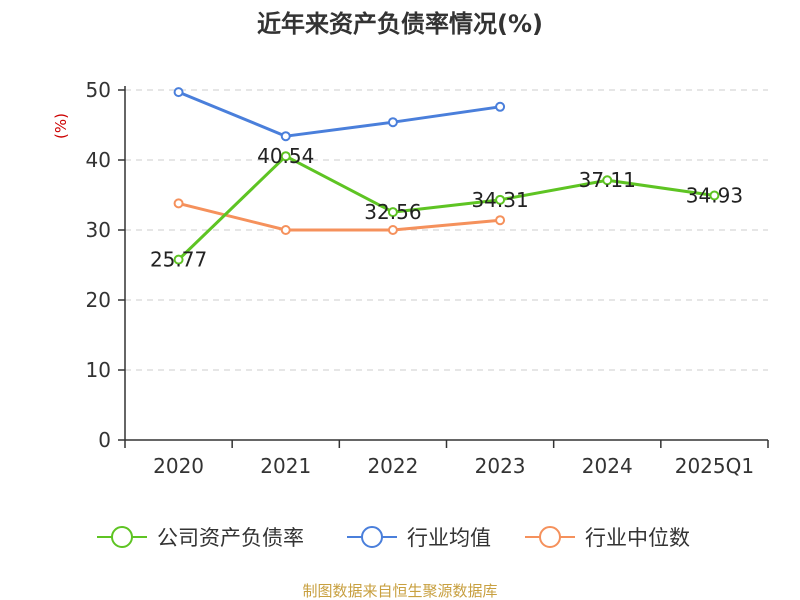  What do you see at coordinates (230, 538) in the screenshot?
I see `legend-label: 公司资产负债率` at bounding box center [230, 538].